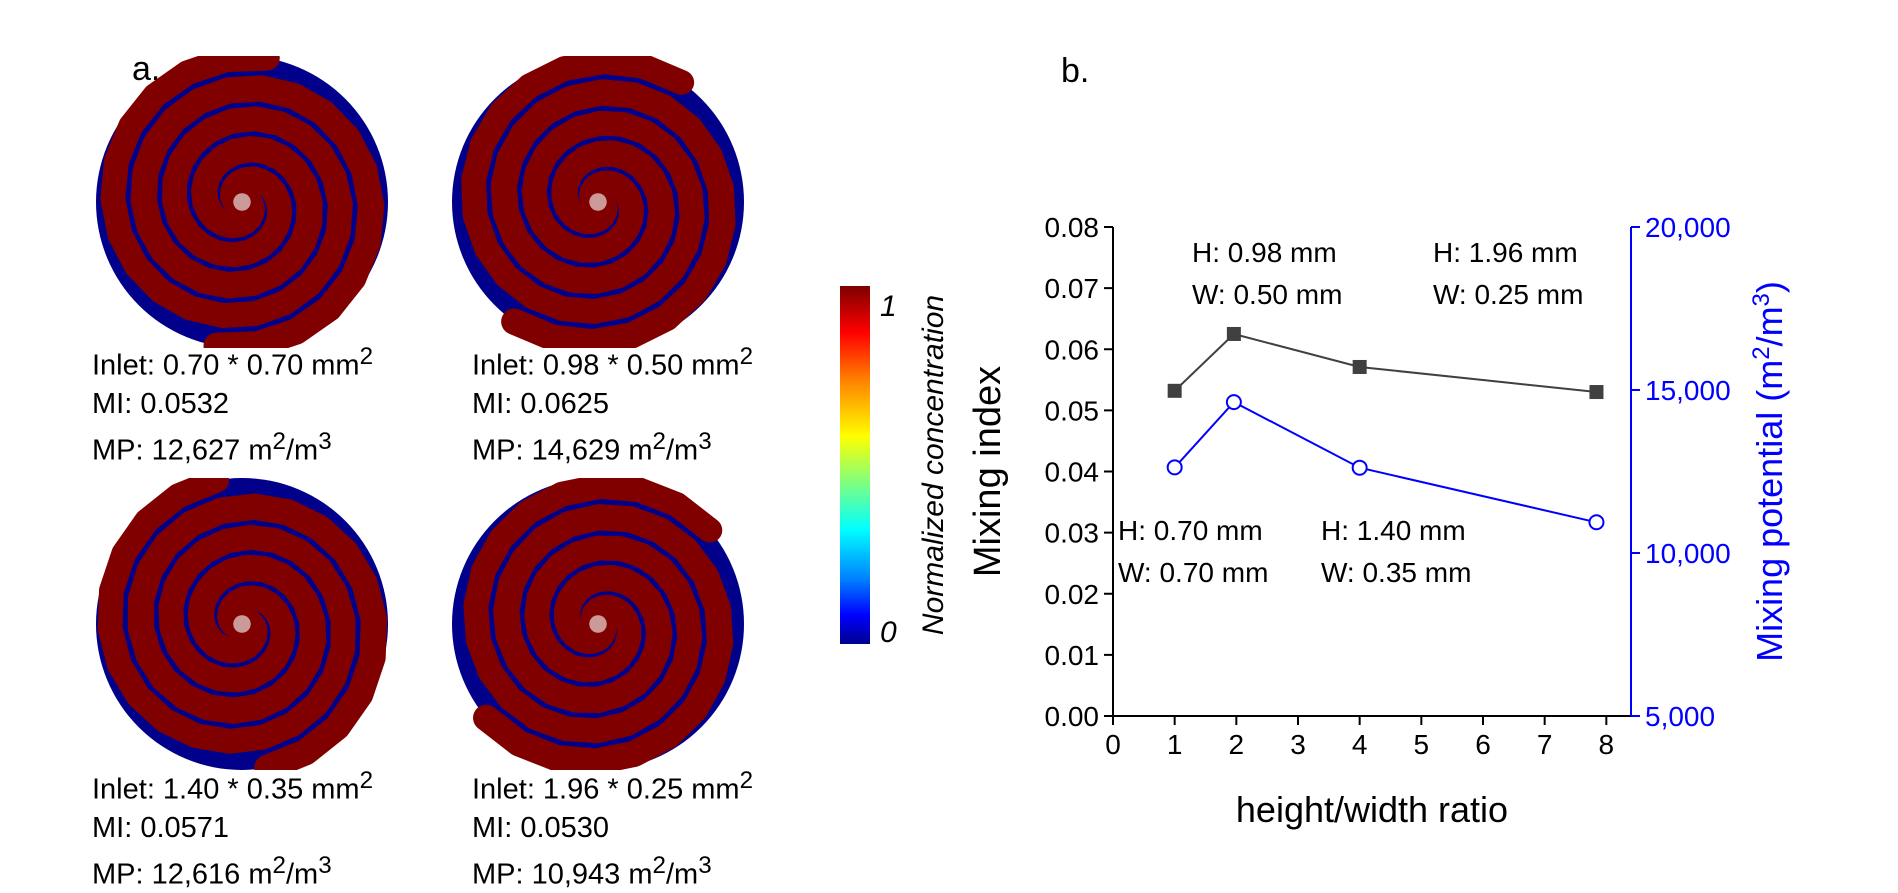  I want to click on y2-label-part: Mixing potential (m, so click(1769, 511).